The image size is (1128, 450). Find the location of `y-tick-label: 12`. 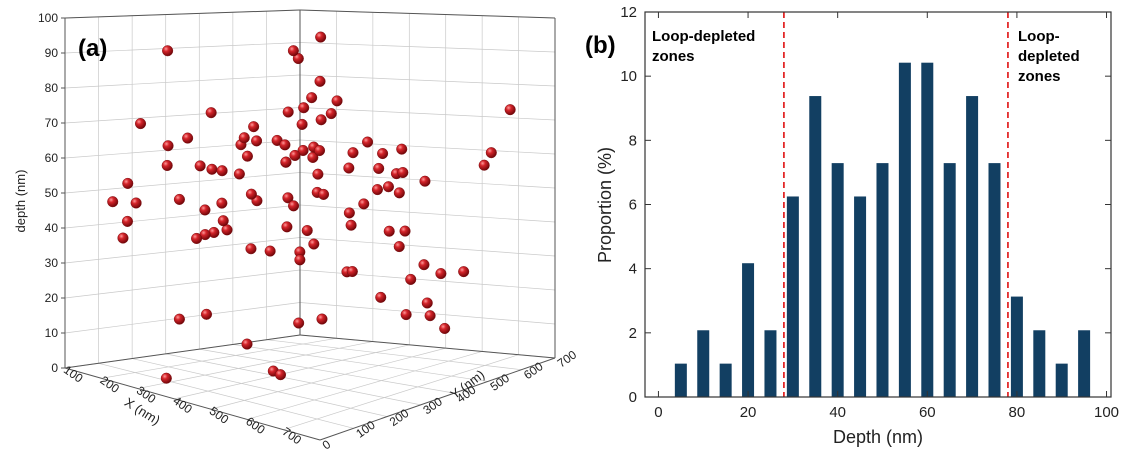

y-tick-label: 12 is located at coordinates (628, 12).